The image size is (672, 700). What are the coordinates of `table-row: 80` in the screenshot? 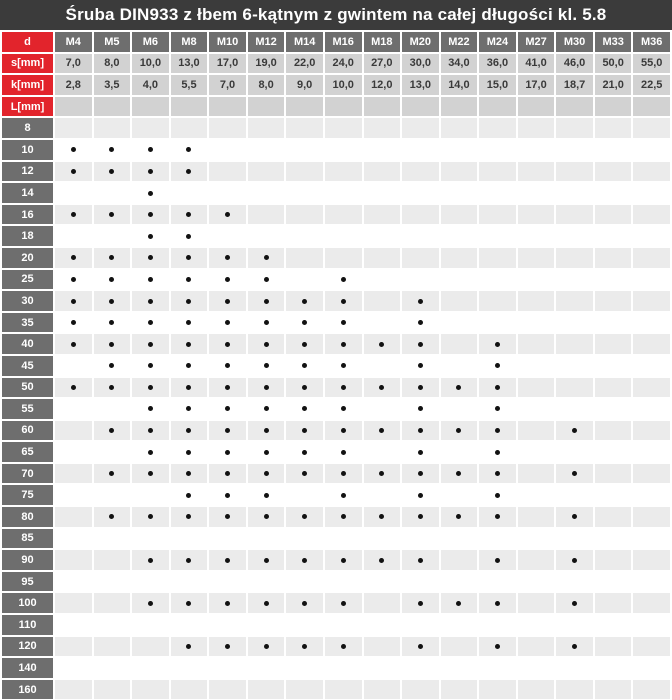 It's located at (336, 517).